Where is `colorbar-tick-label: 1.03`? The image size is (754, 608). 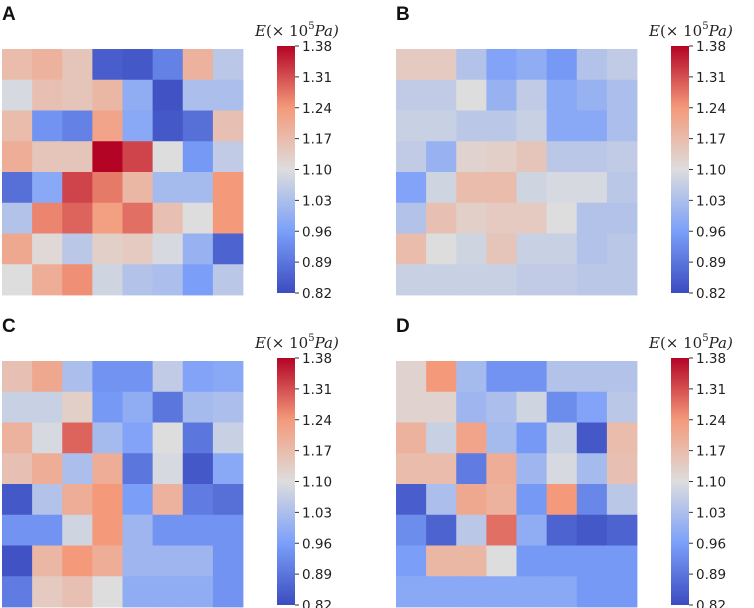
colorbar-tick-label: 1.03 is located at coordinates (317, 201).